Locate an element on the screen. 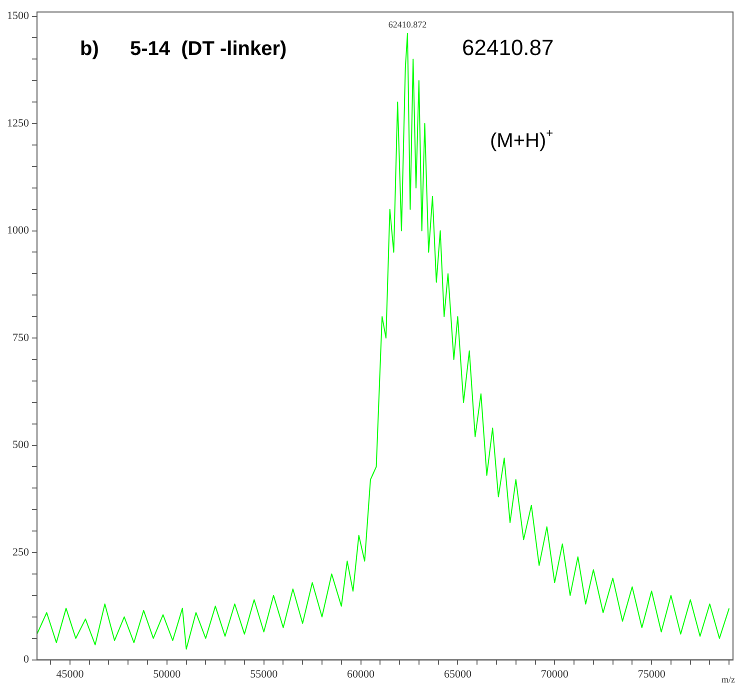 Image resolution: width=737 pixels, height=692 pixels. y-tick-label: 1500 is located at coordinates (18, 16).